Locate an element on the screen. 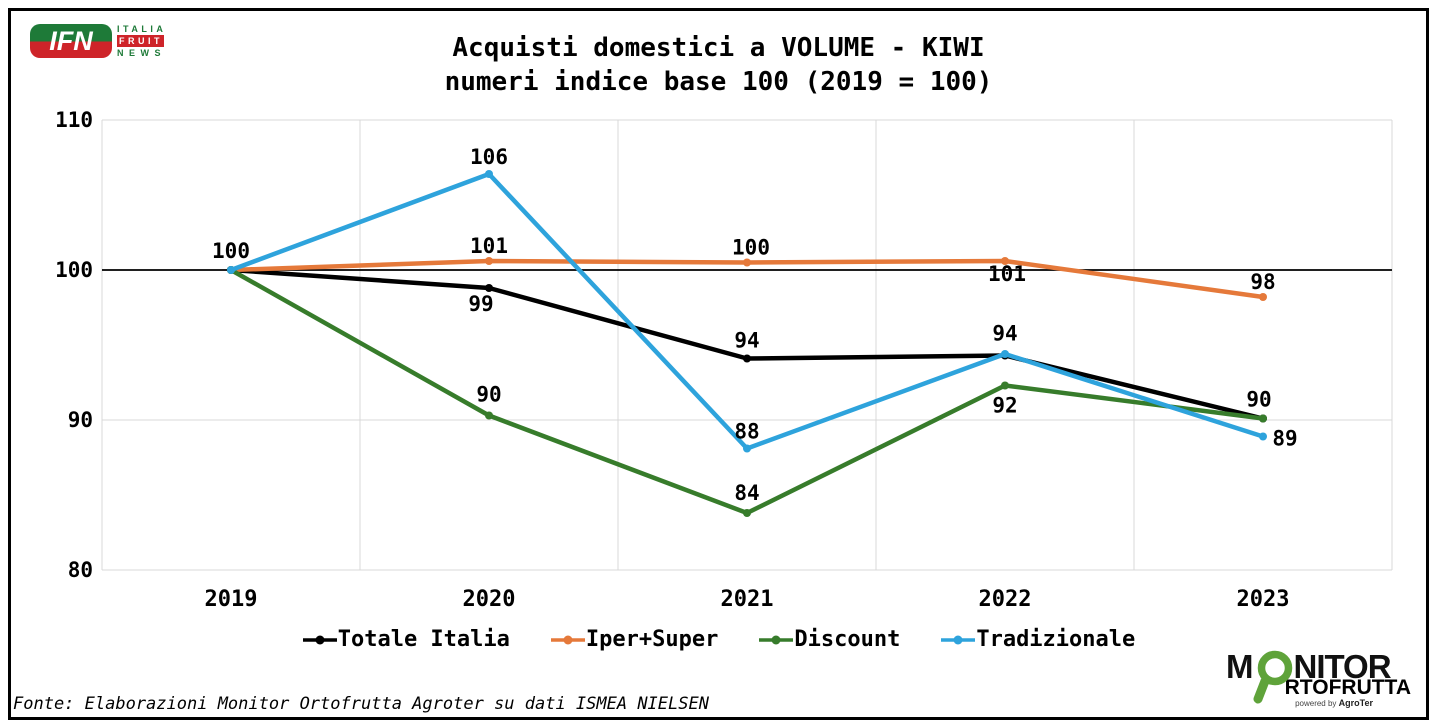  monitor-letters-nitor: NITOR is located at coordinates (1342, 666).